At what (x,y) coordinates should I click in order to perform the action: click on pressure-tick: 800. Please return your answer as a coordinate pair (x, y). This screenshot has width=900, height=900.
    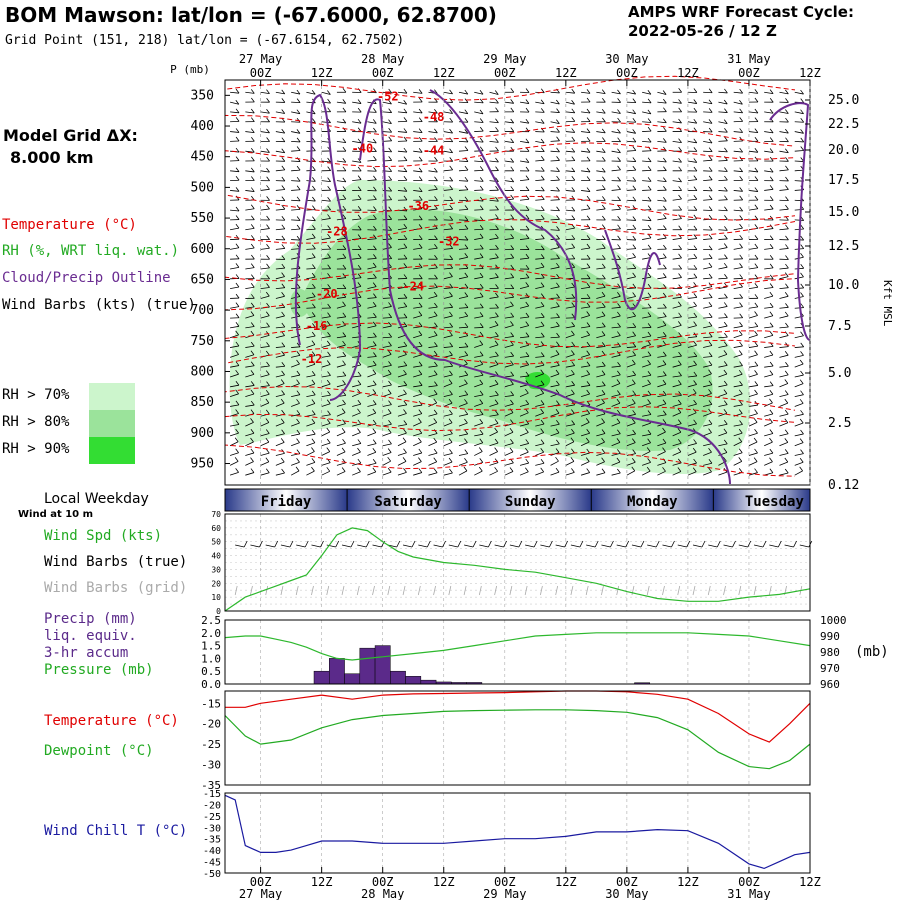
    Looking at the image, I should click on (202, 371).